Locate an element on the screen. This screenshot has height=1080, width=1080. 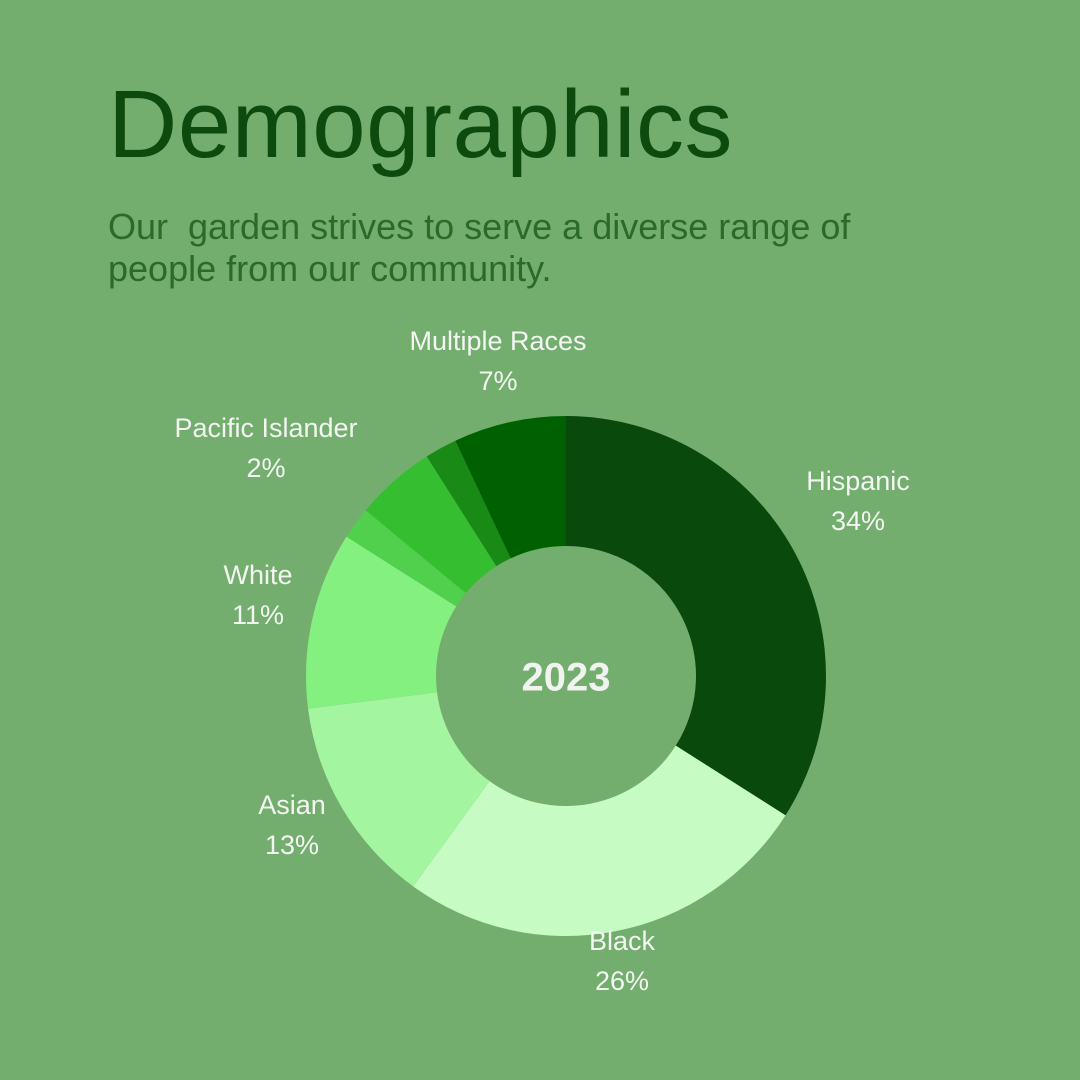
slice-multiple-races is located at coordinates (510, 487).